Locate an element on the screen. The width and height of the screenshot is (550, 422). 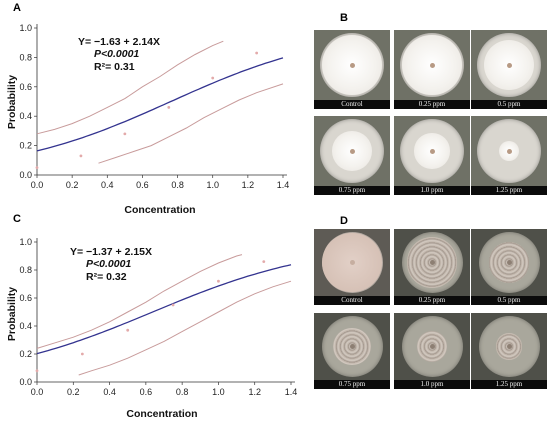
chart-c-xlabel: Concentration is located at coordinates (161, 414).